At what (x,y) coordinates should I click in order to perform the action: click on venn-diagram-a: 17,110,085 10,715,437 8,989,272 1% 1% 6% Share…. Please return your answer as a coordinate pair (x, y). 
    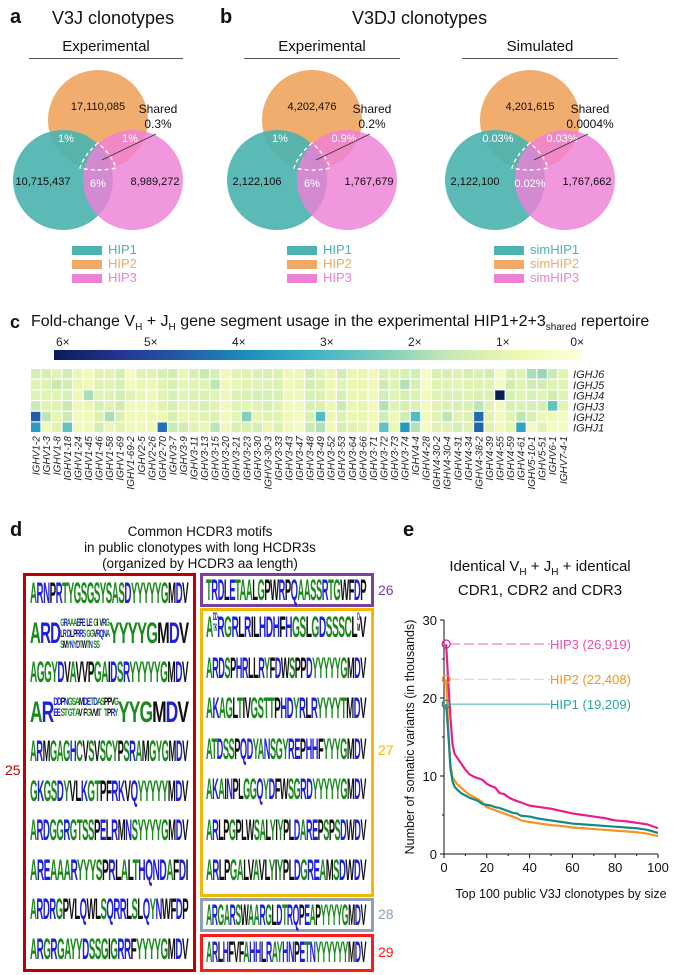
    Looking at the image, I should click on (98, 150).